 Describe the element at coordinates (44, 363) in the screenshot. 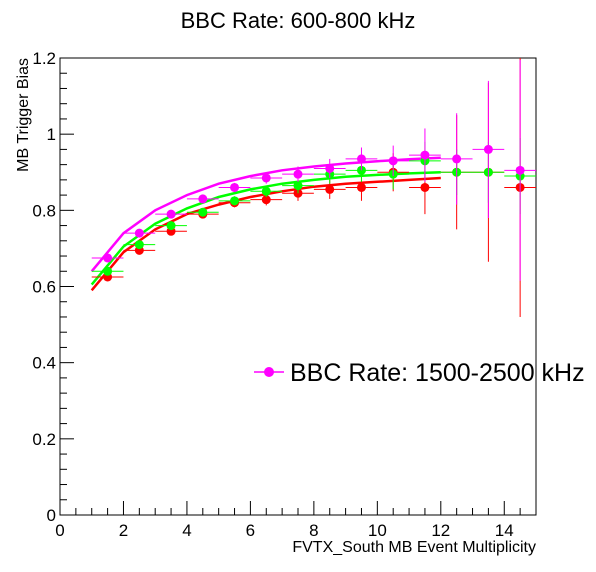

I see `y-tick-label: 0.4` at that location.